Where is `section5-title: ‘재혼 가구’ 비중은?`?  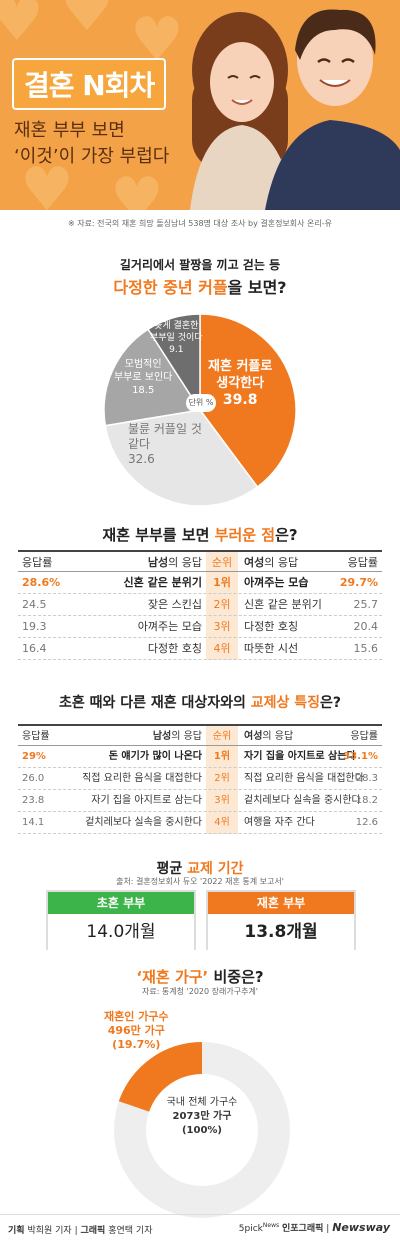
section5-title: ‘재혼 가구’ 비중은? is located at coordinates (200, 976).